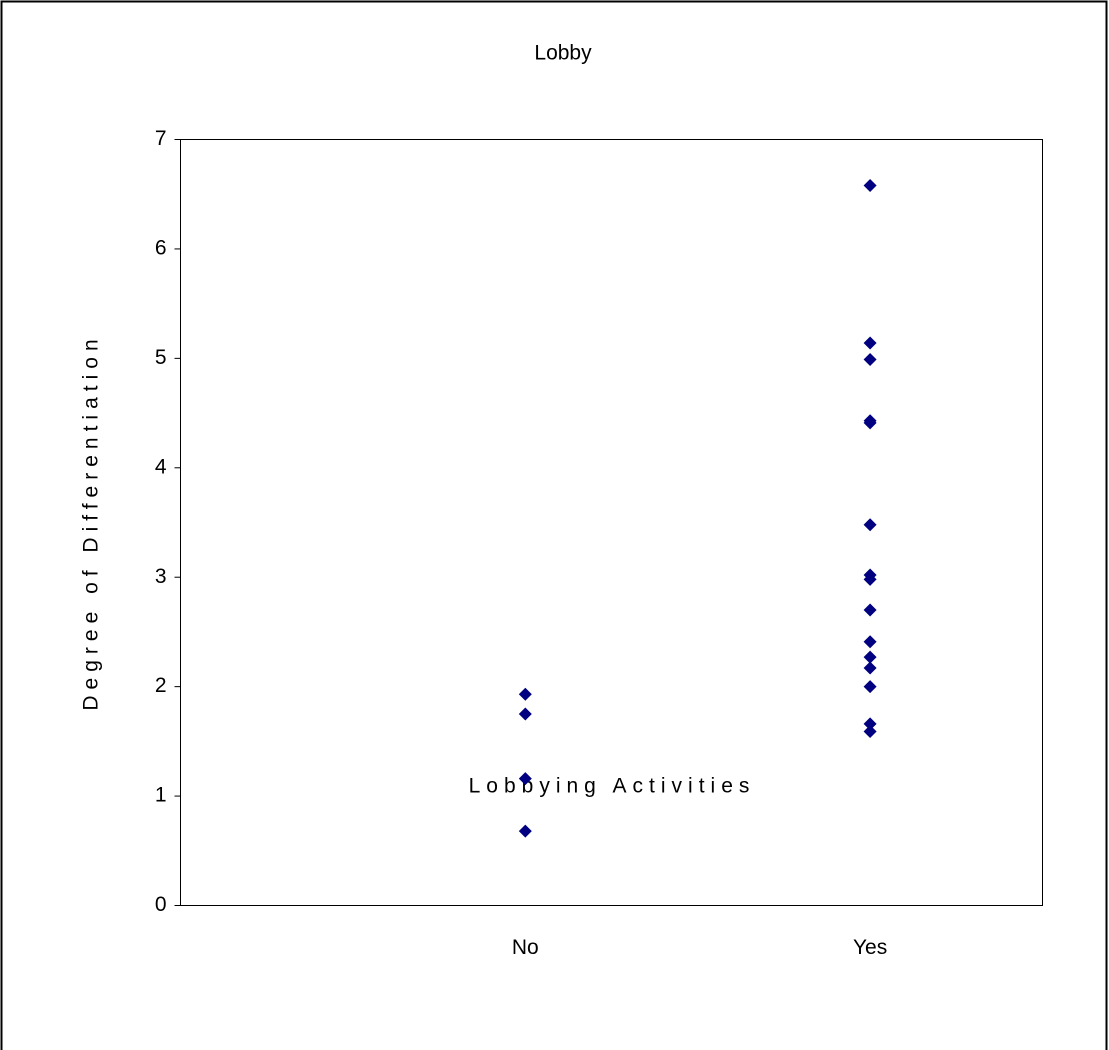 The height and width of the screenshot is (1050, 1109). I want to click on x-tick-label: Yes, so click(870, 947).